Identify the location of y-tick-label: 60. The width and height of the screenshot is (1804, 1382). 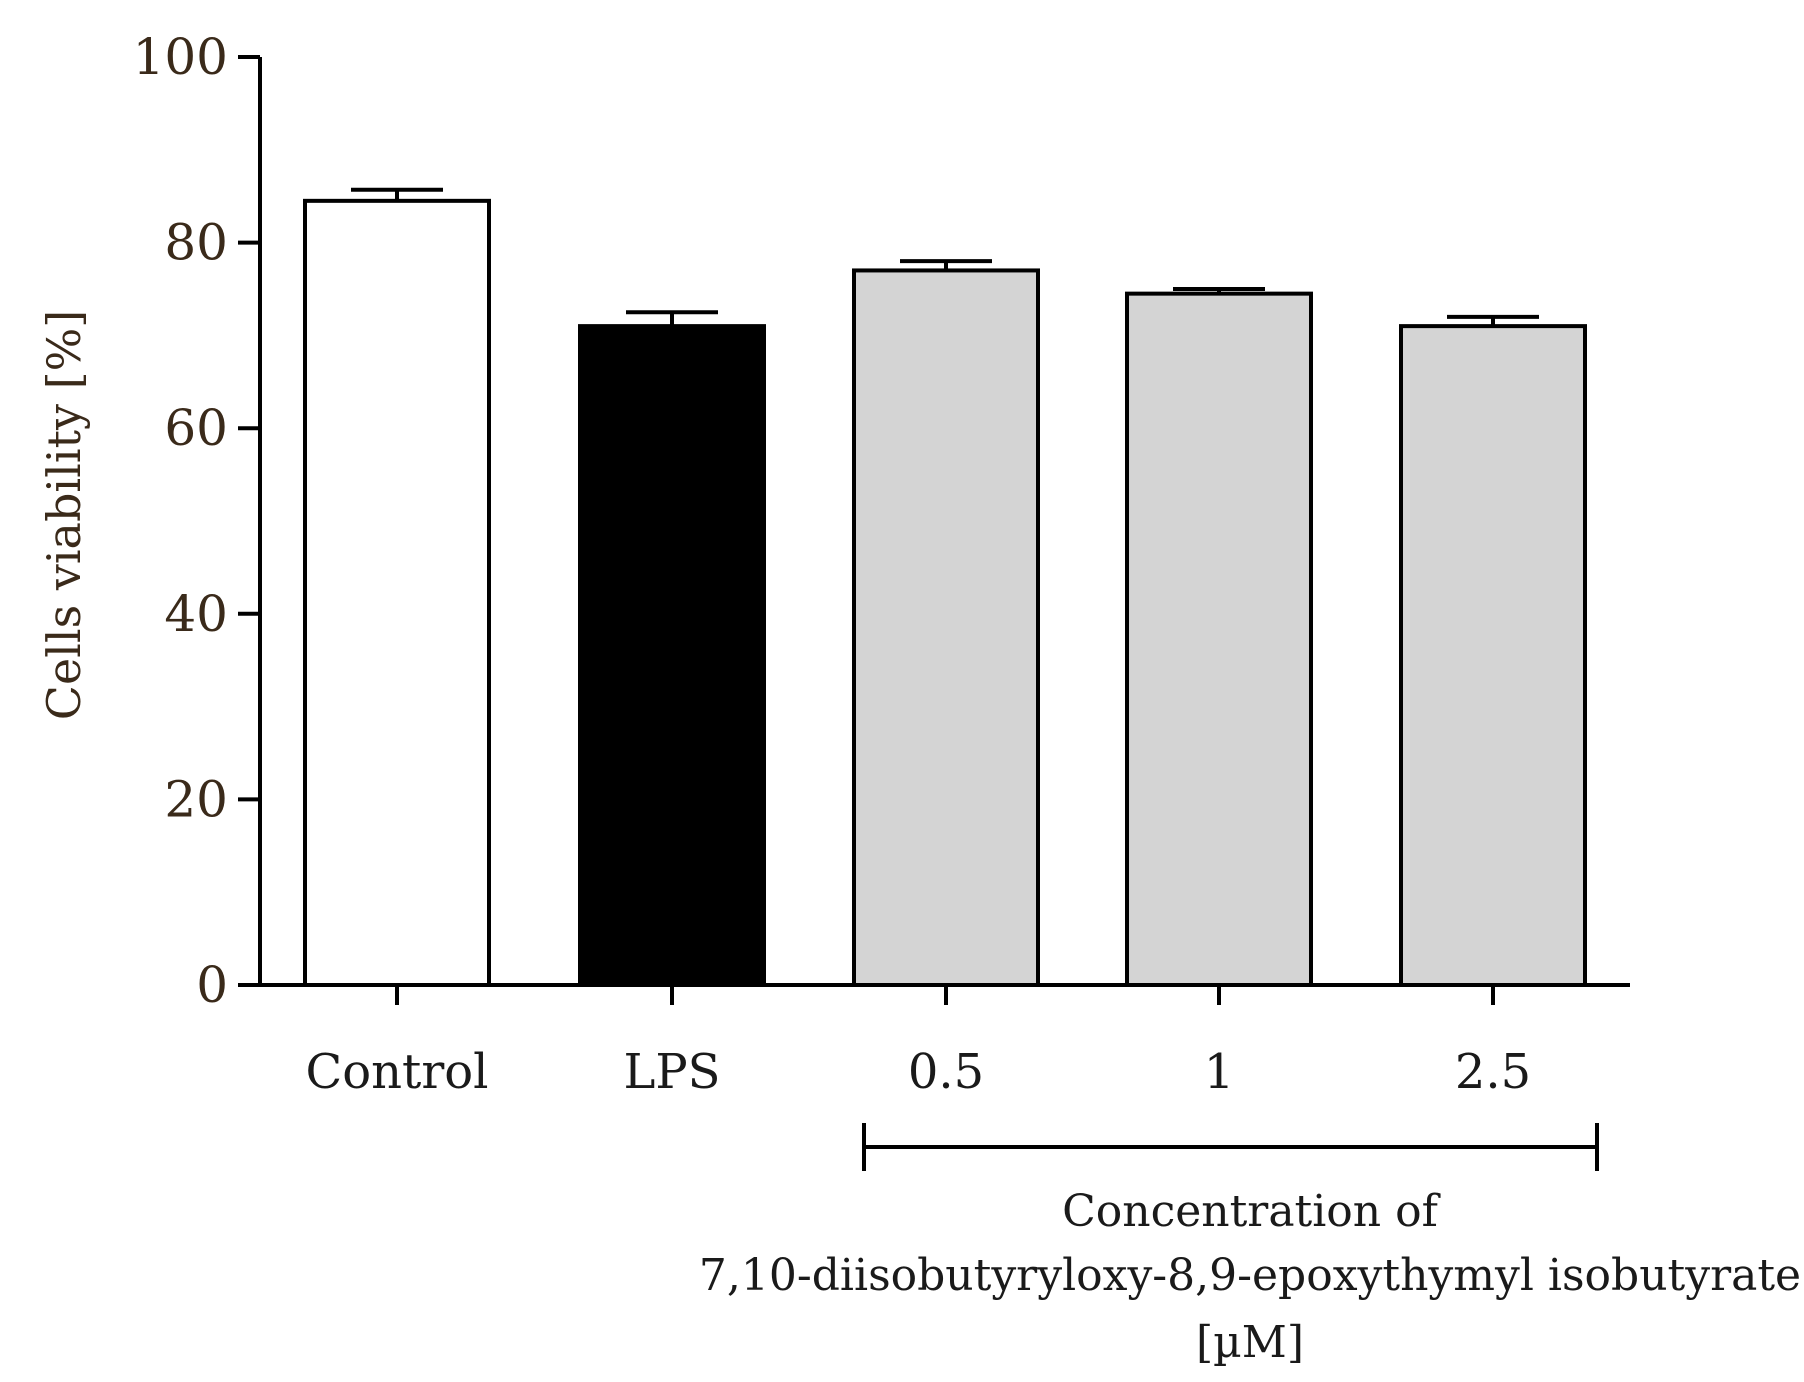
(196, 428).